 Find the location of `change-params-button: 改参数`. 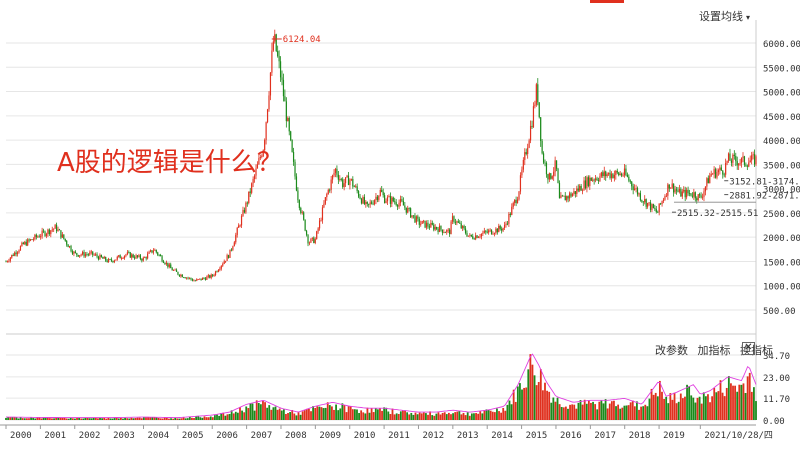

change-params-button: 改参数 is located at coordinates (671, 350).